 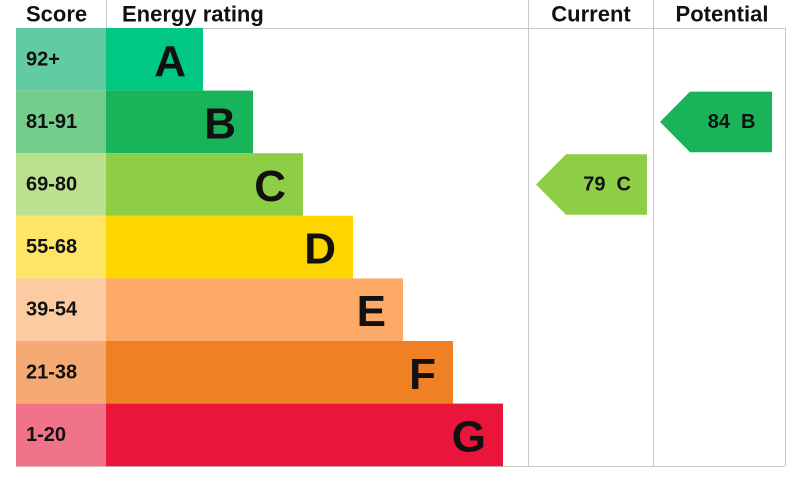 I want to click on header-rating: Energy rating, so click(x=193, y=14).